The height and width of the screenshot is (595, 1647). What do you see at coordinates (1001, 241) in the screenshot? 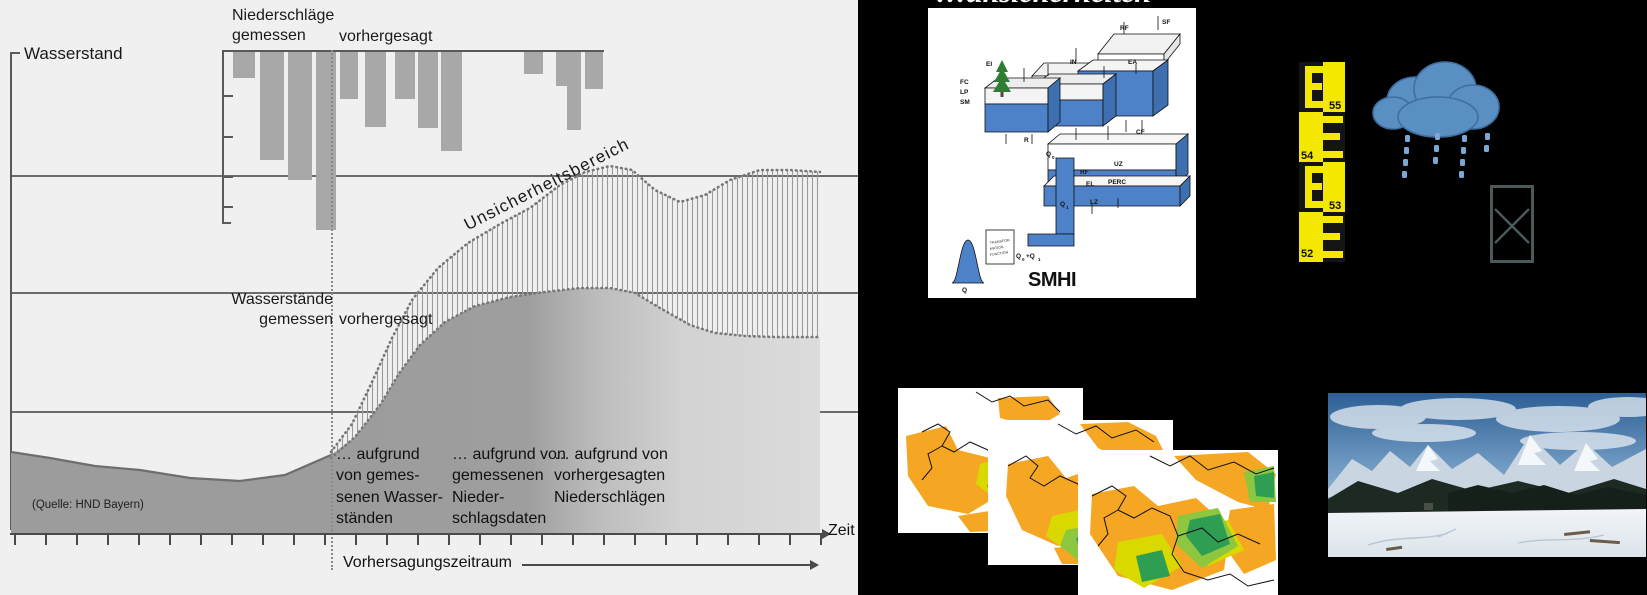
I see `svg-text: TRANSFOR-` at bounding box center [1001, 241].